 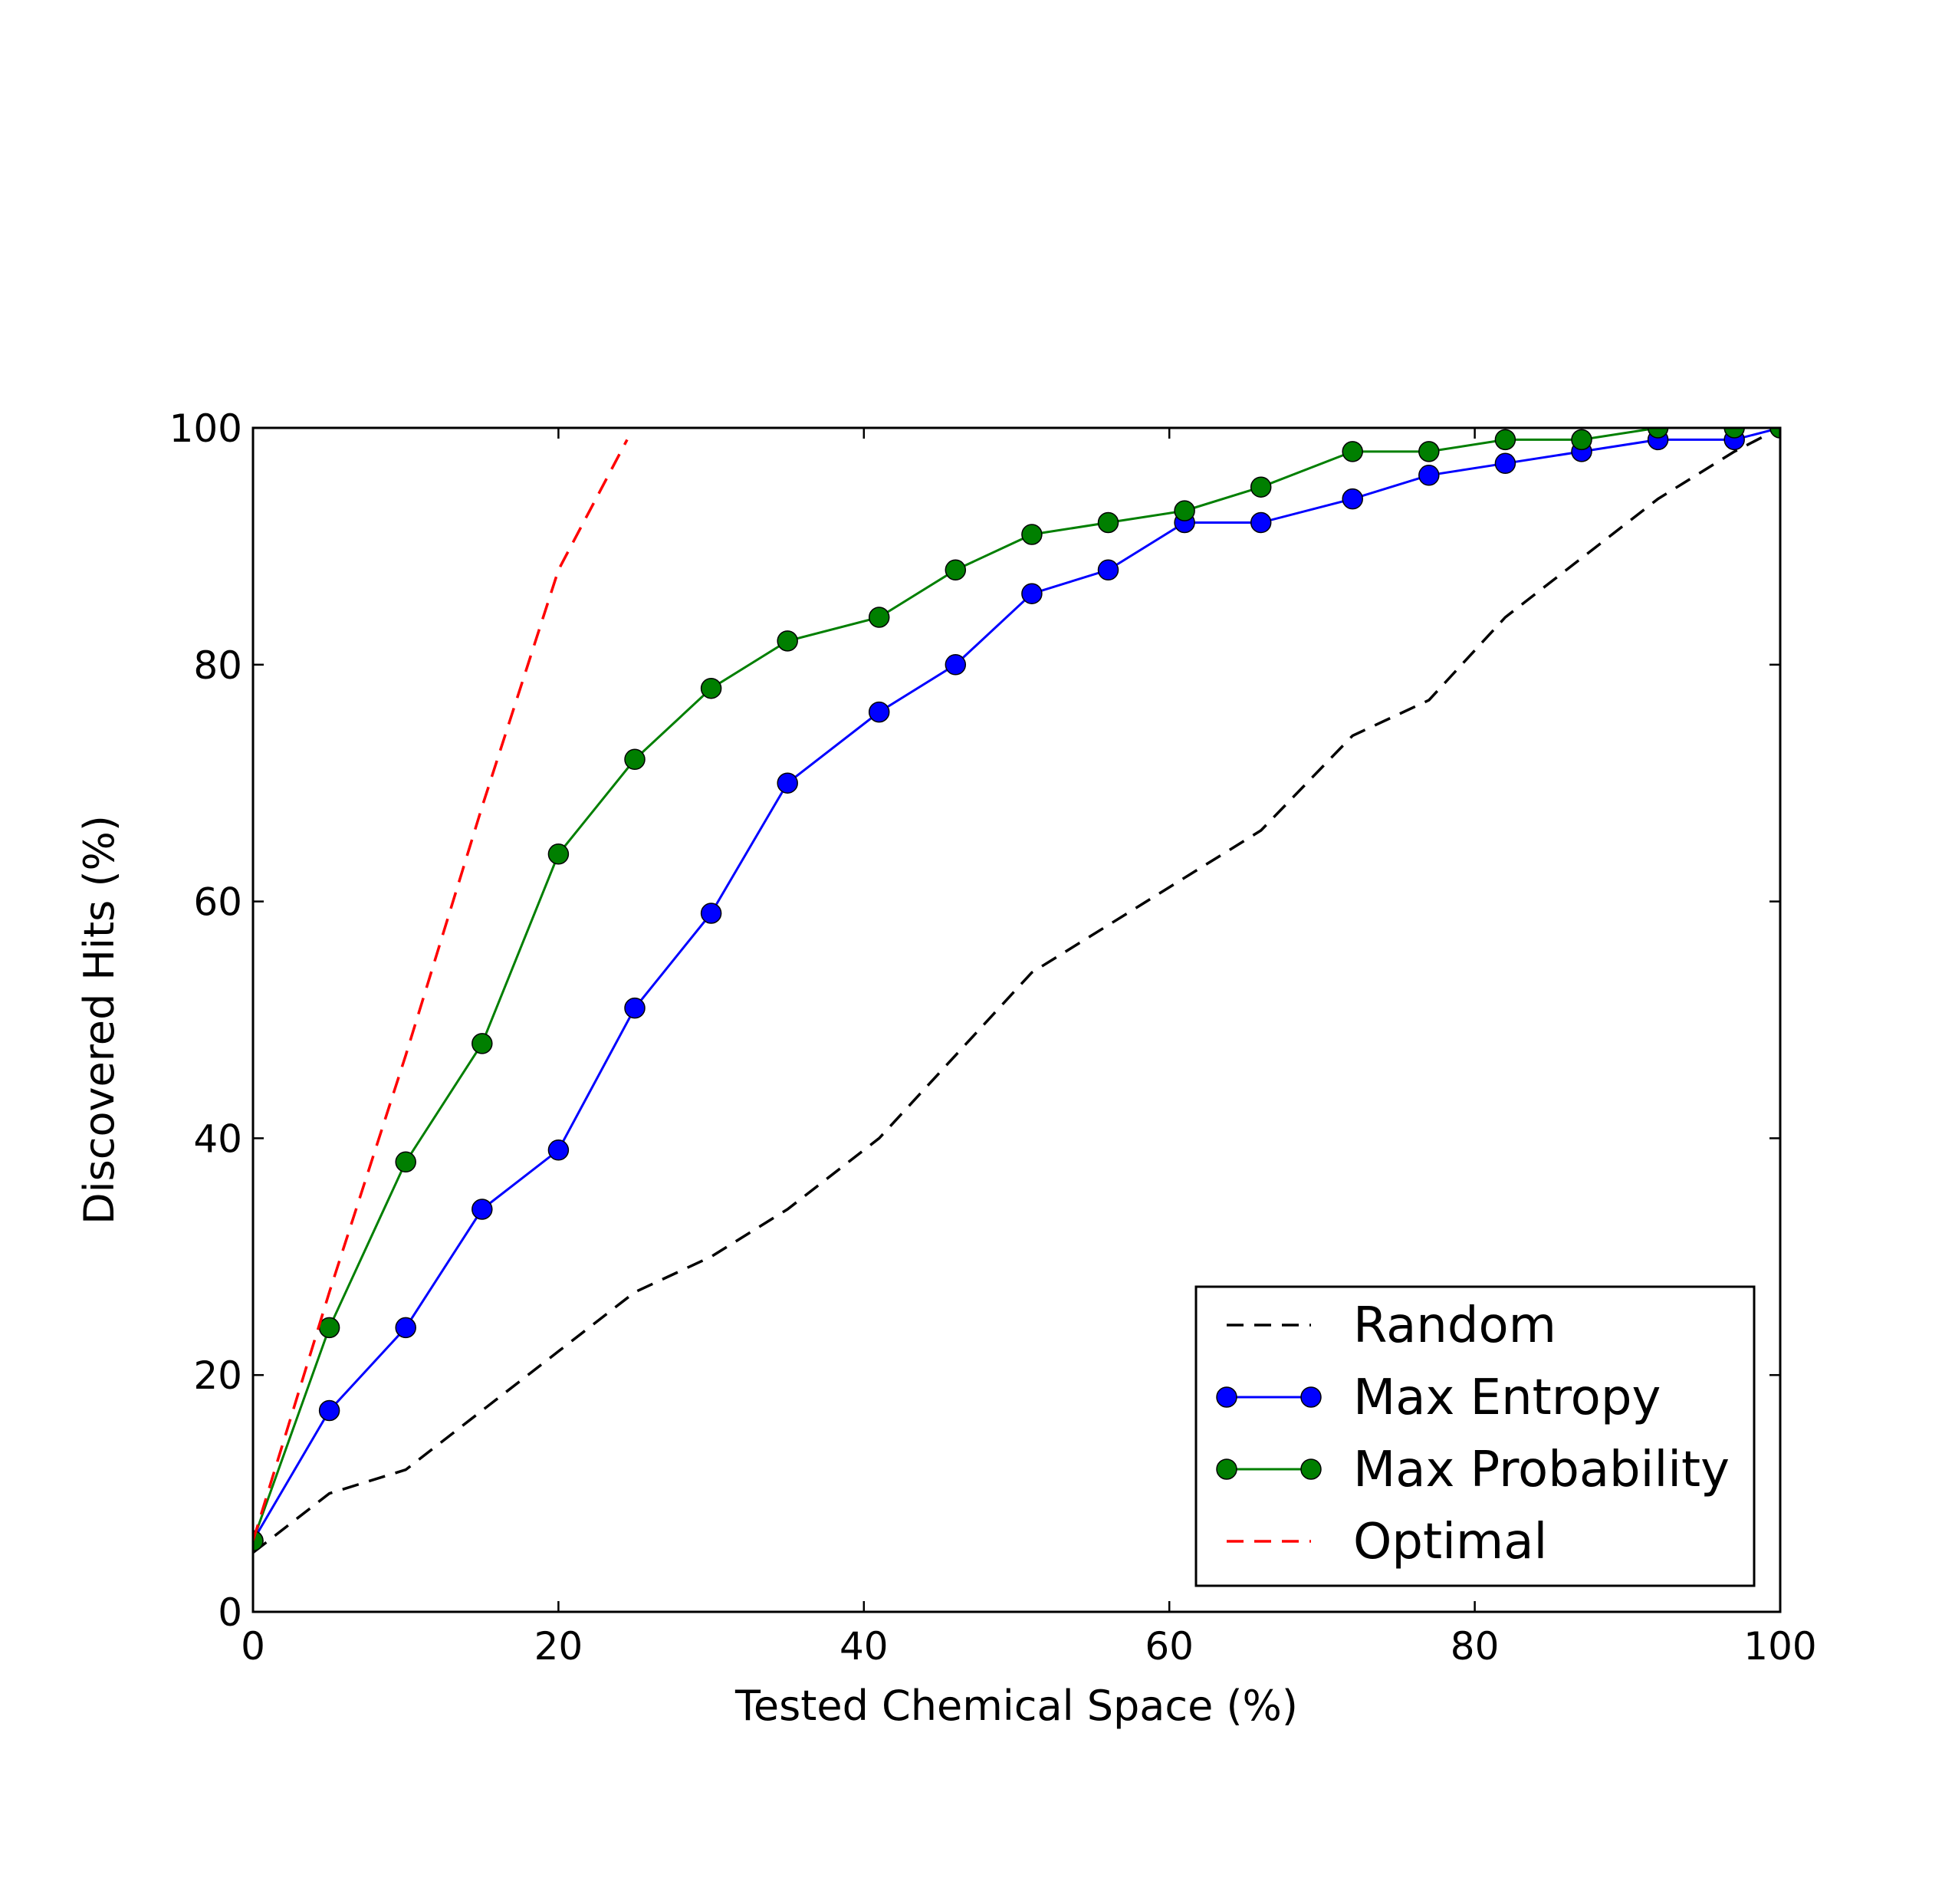 What do you see at coordinates (253, 1646) in the screenshot?
I see `x-tick-label: 0` at bounding box center [253, 1646].